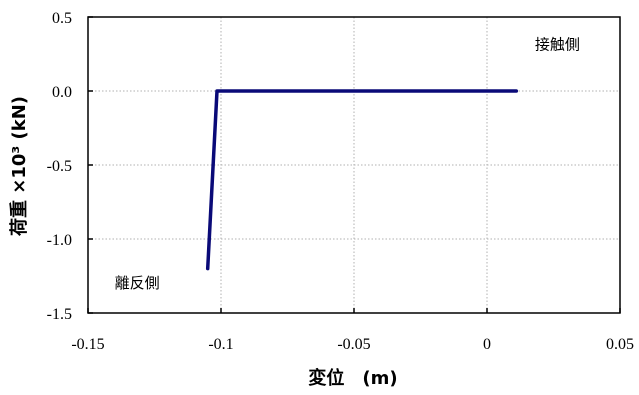 This screenshot has width=639, height=395. What do you see at coordinates (620, 344) in the screenshot?
I see `x-tick-label: 0.05` at bounding box center [620, 344].